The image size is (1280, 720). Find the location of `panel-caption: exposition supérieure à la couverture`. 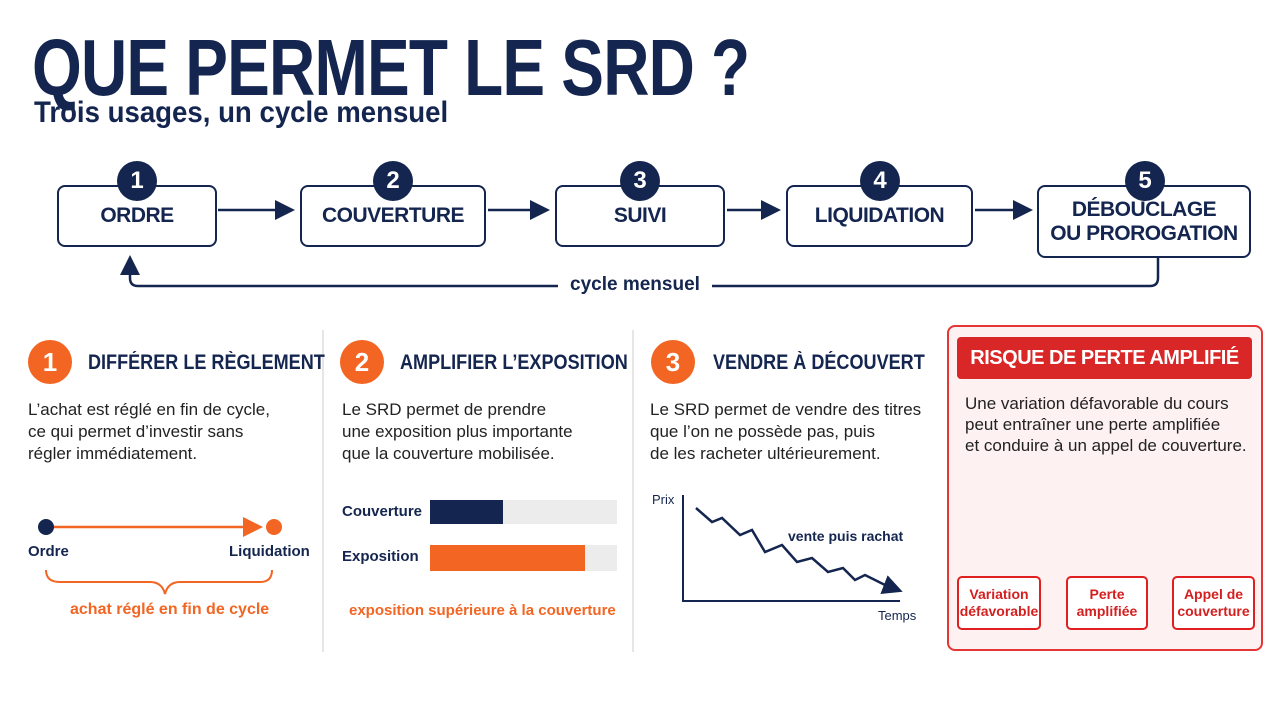

panel-caption: exposition supérieure à la couverture is located at coordinates (482, 610).